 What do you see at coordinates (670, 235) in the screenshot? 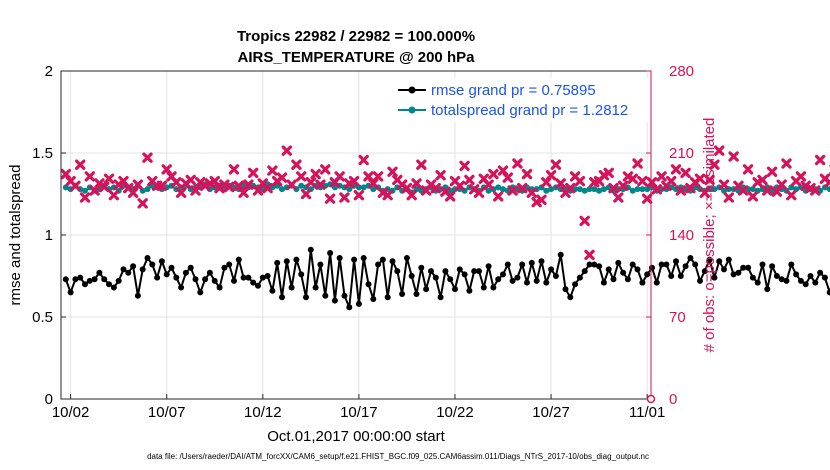
I see `y-axis-right: 0 70 140 210 280` at bounding box center [670, 235].